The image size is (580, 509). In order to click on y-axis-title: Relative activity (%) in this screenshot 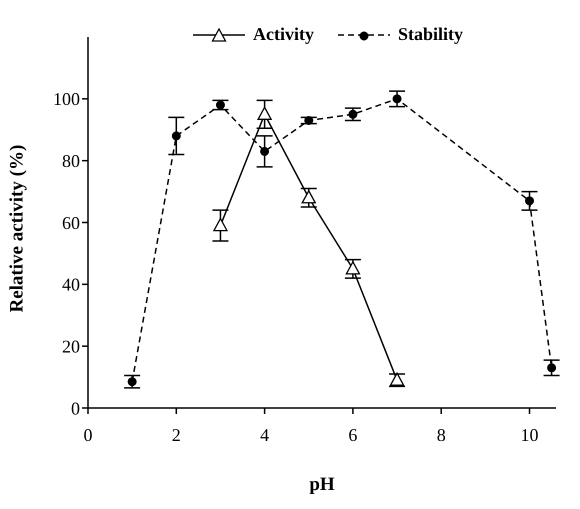, I will do `click(17, 228)`.